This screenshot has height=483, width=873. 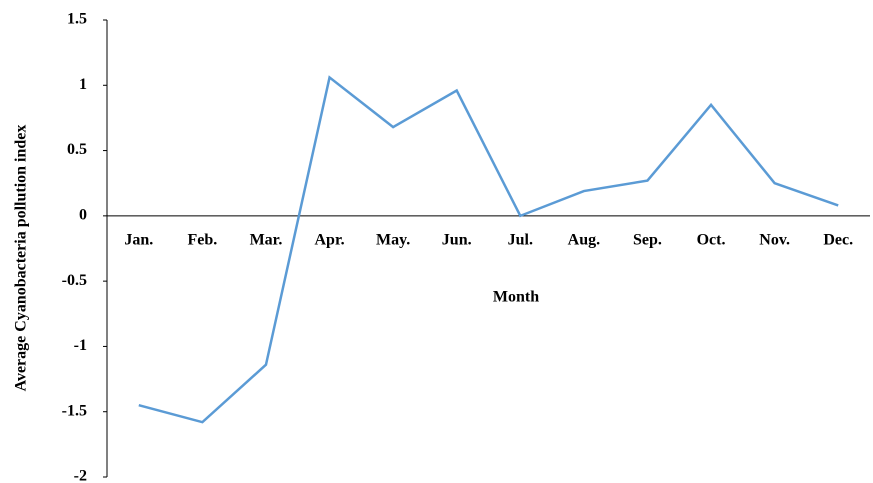 What do you see at coordinates (393, 240) in the screenshot?
I see `x-tick-label: May.` at bounding box center [393, 240].